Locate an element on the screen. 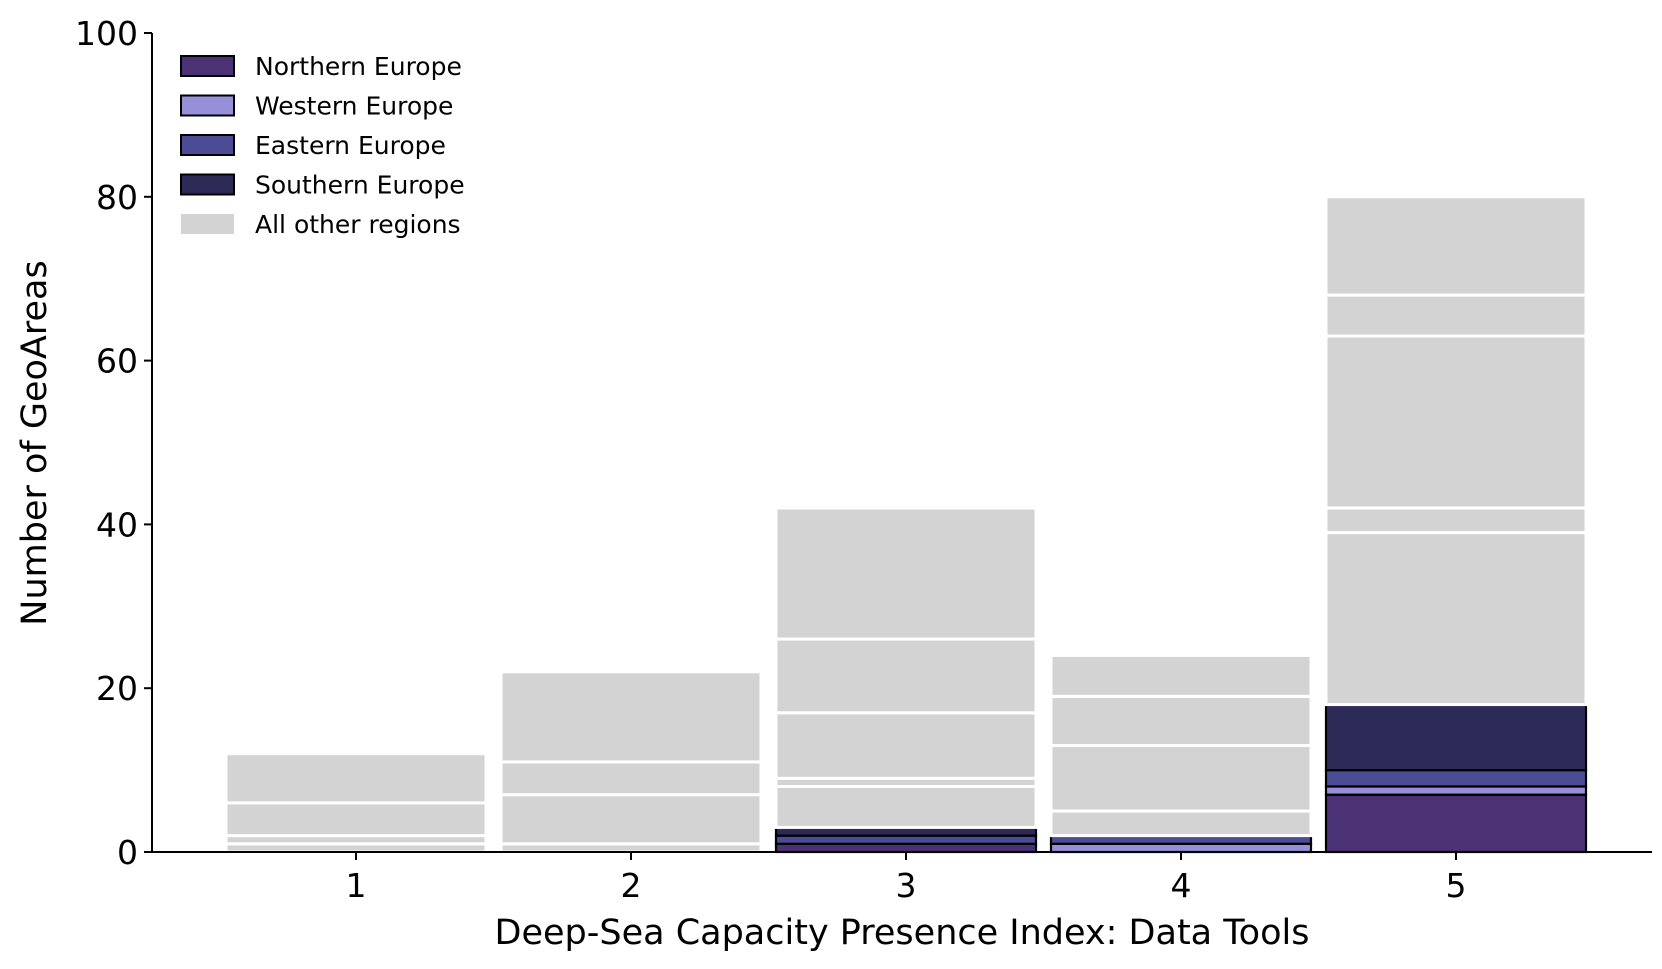 The image size is (1662, 969). legend-label: Southern Europe is located at coordinates (360, 185).